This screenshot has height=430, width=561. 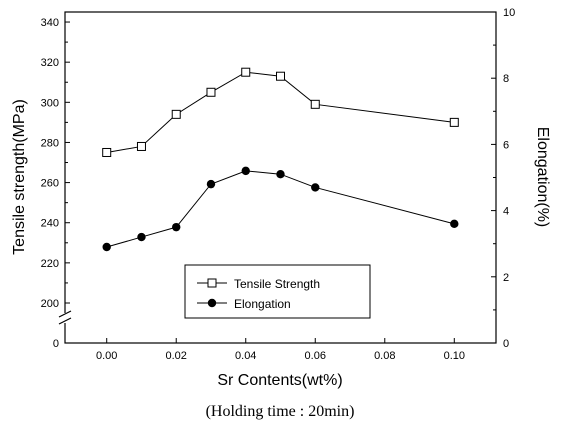 I want to click on series-line-elongation, so click(x=280, y=209).